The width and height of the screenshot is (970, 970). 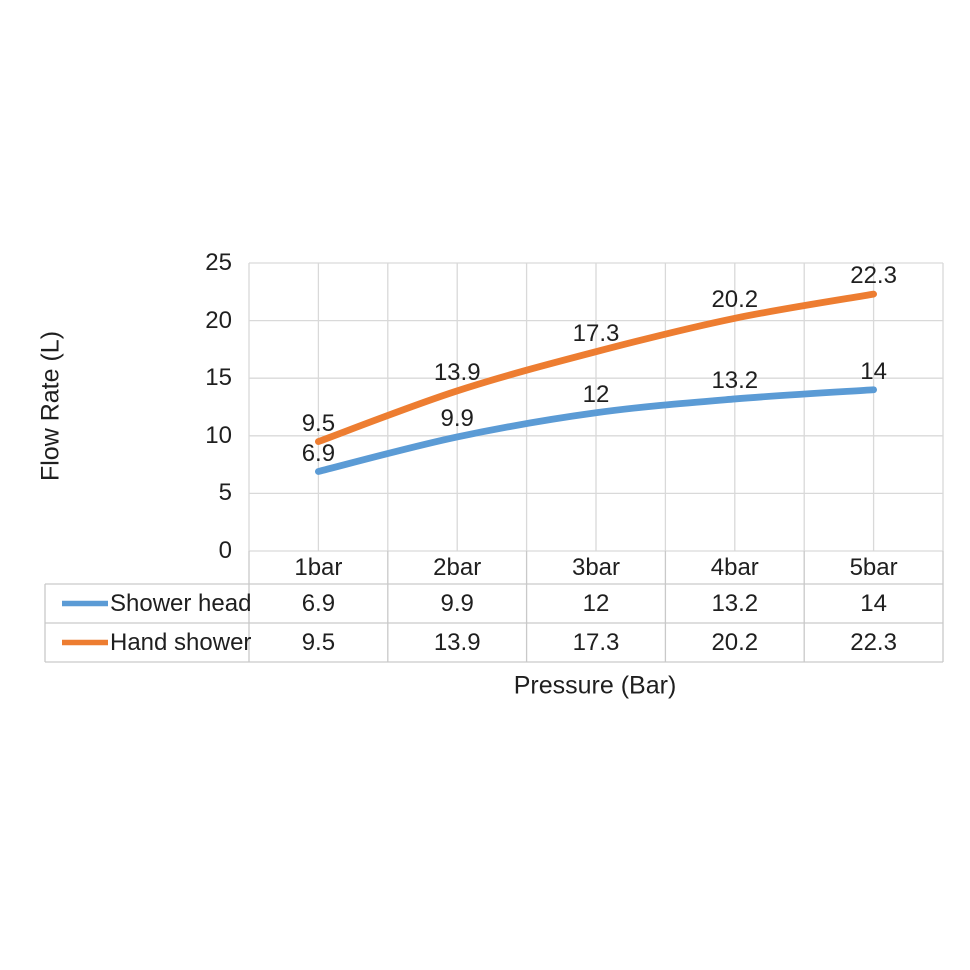 What do you see at coordinates (225, 550) in the screenshot?
I see `y-tick-label: 0` at bounding box center [225, 550].